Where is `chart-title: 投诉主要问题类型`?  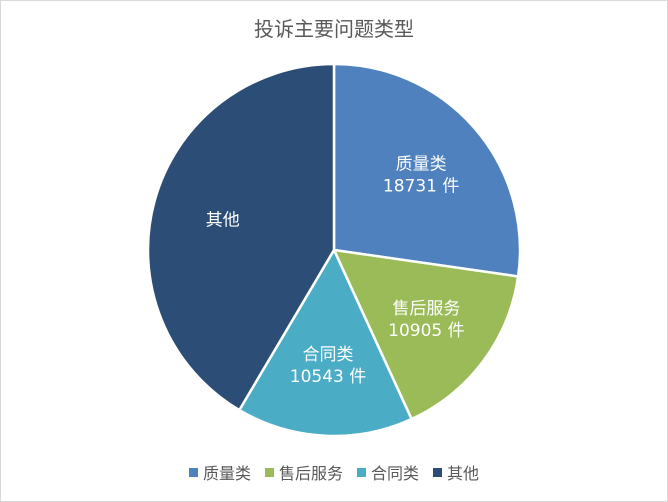
chart-title: 投诉主要问题类型 is located at coordinates (334, 29).